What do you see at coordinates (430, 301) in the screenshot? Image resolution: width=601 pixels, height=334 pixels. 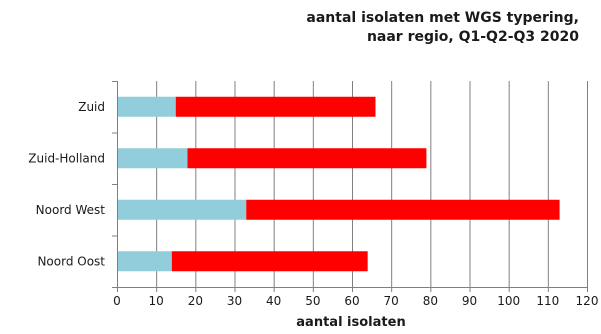 I see `x-tick-label: 80` at bounding box center [430, 301].